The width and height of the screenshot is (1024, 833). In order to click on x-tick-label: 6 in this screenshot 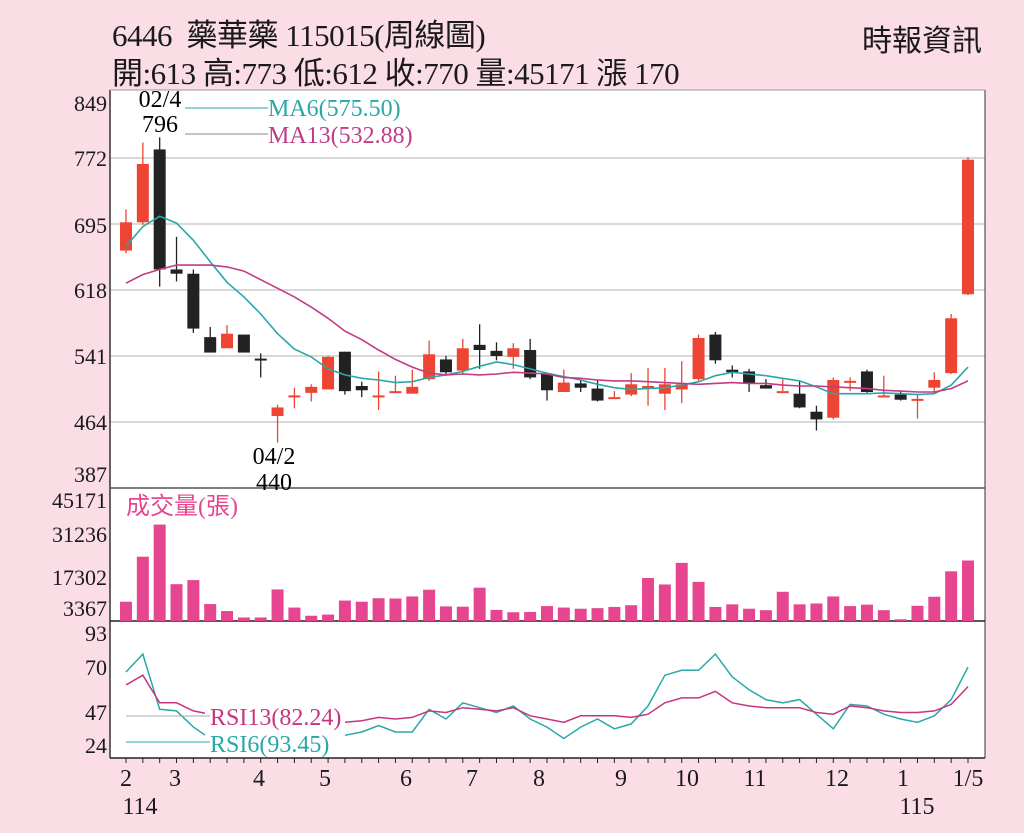, I will do `click(406, 779)`.